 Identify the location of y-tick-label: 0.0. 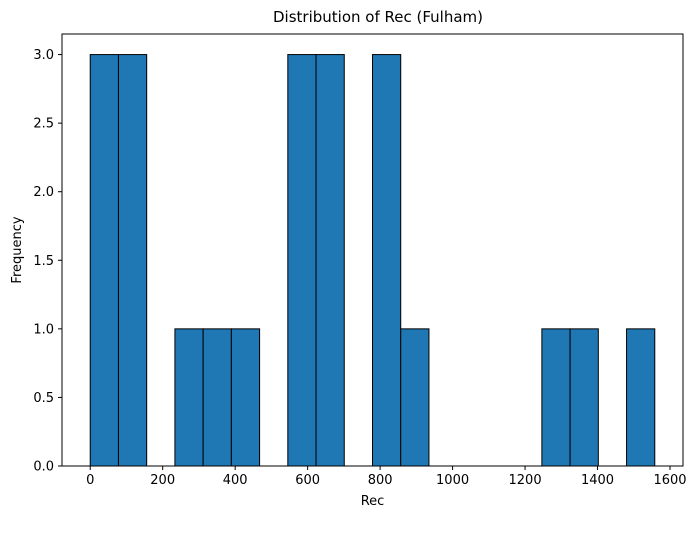
(43, 467).